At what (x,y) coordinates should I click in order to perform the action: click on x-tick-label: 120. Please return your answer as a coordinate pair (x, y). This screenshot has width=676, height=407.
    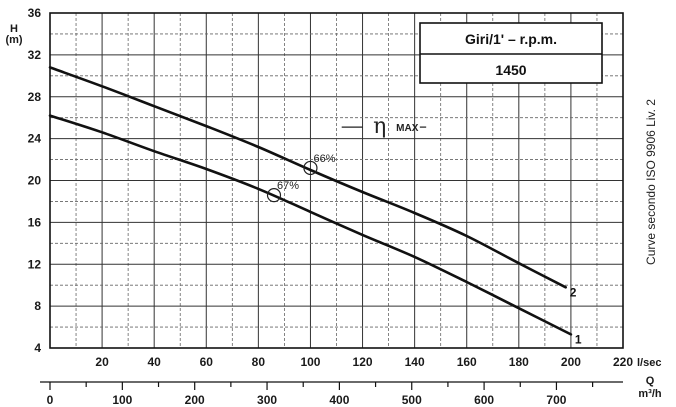
    Looking at the image, I should click on (363, 362).